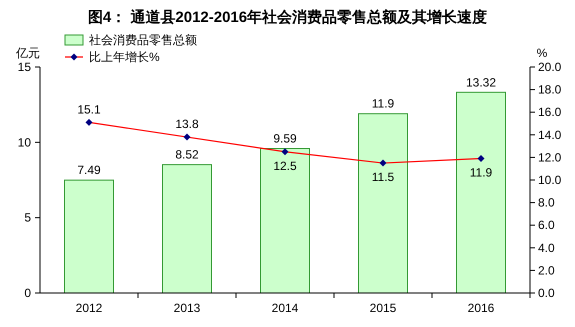 Image resolution: width=575 pixels, height=327 pixels. What do you see at coordinates (383, 177) in the screenshot?
I see `data-label: 11.5` at bounding box center [383, 177].